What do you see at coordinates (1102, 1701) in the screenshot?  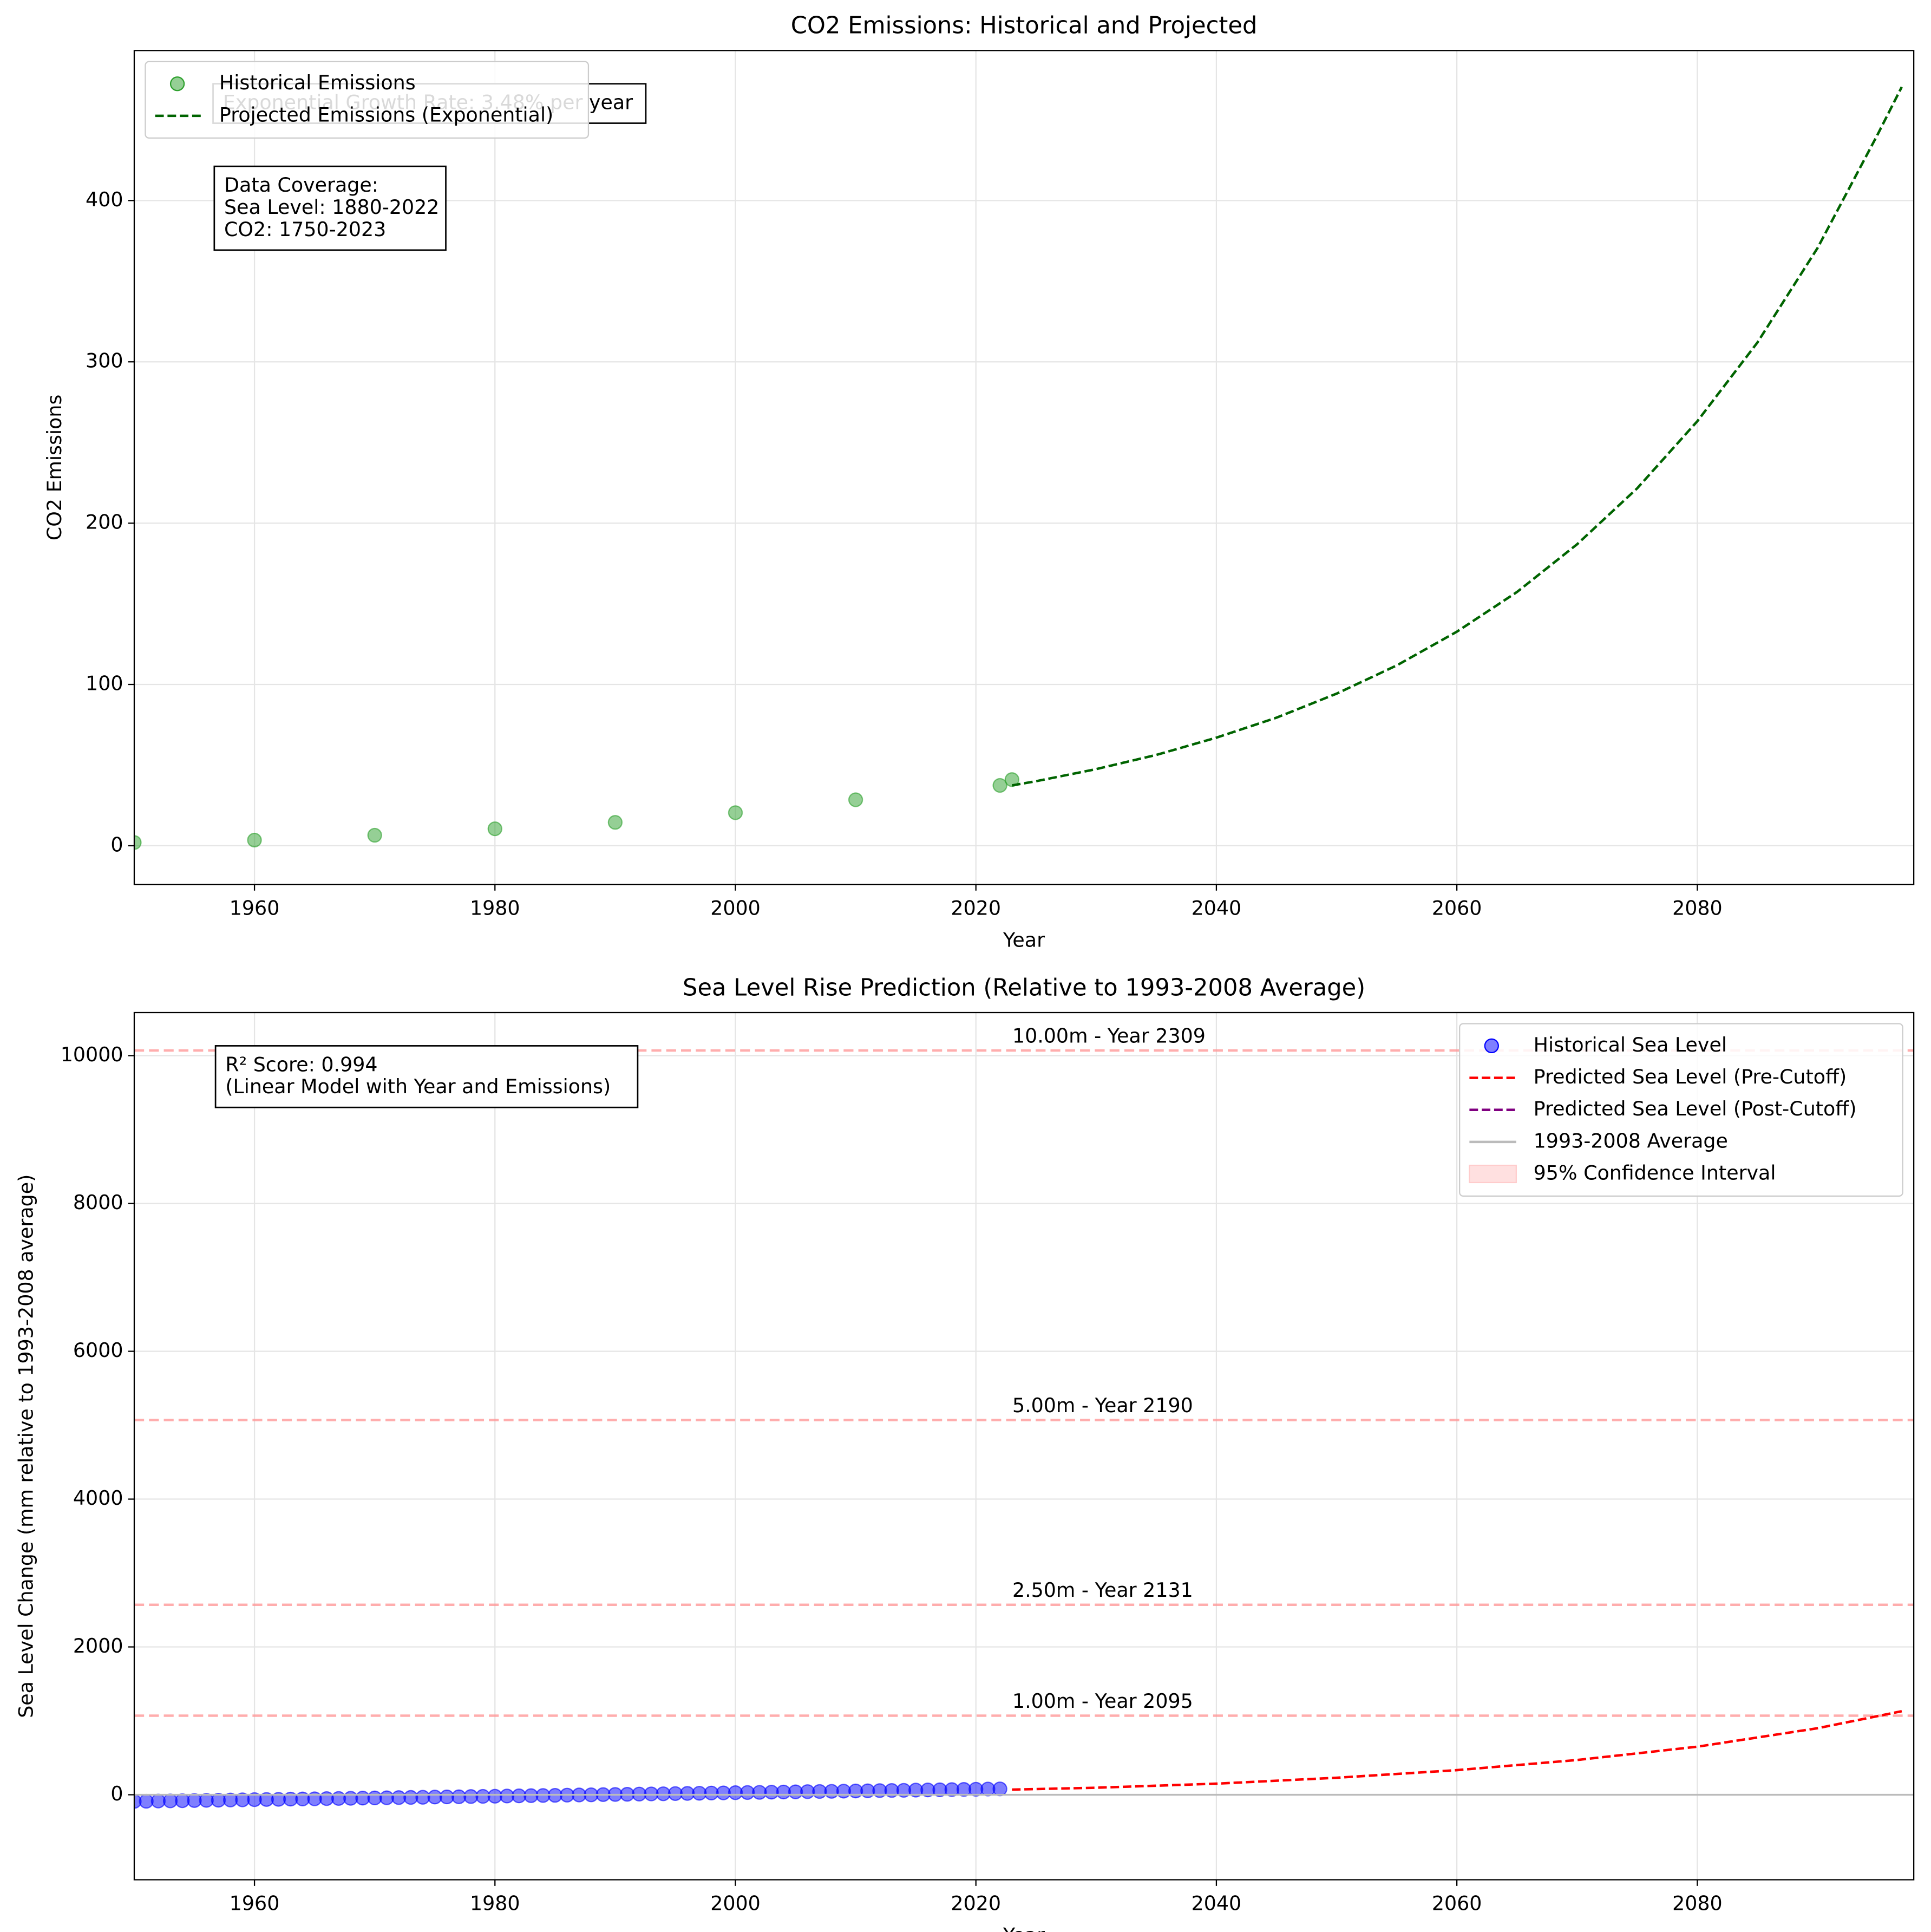 I see `threshold-label: 1.00m - Year 2095` at bounding box center [1102, 1701].